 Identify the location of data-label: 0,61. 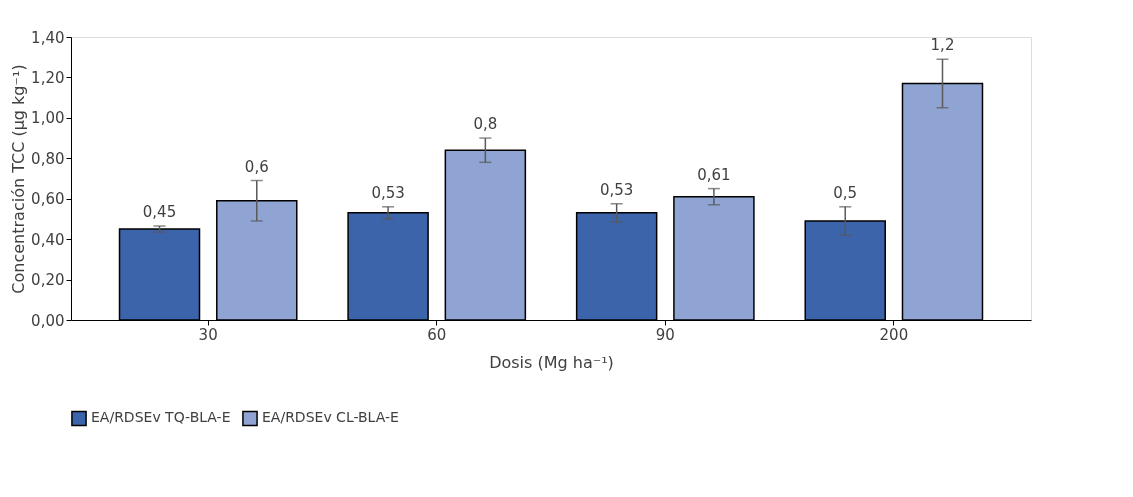
(714, 174).